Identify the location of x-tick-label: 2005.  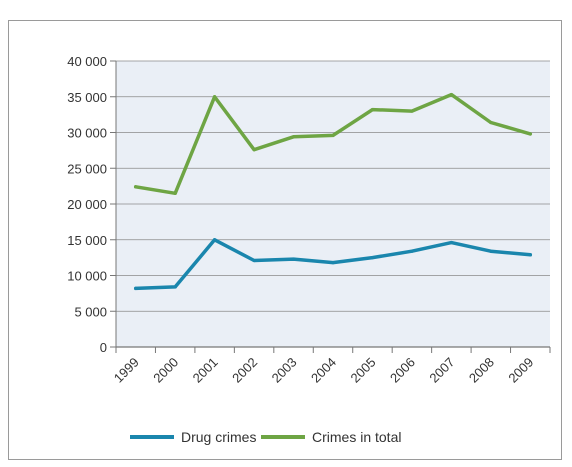
(363, 370).